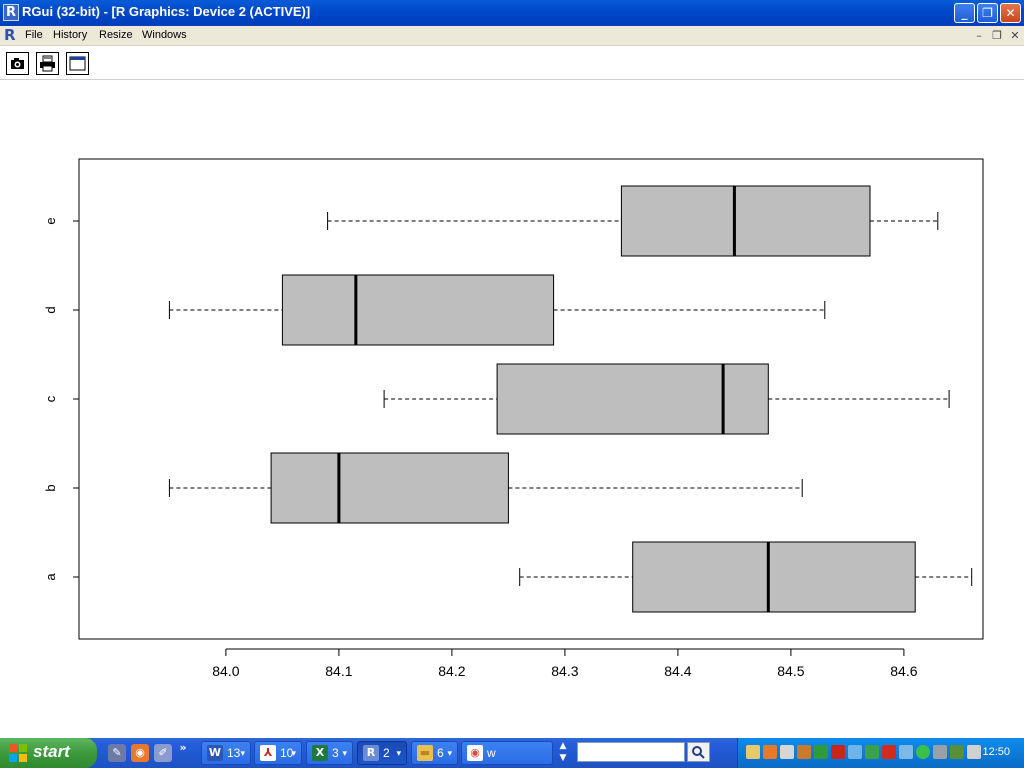  What do you see at coordinates (50, 309) in the screenshot?
I see `y-tick-label: d` at bounding box center [50, 309].